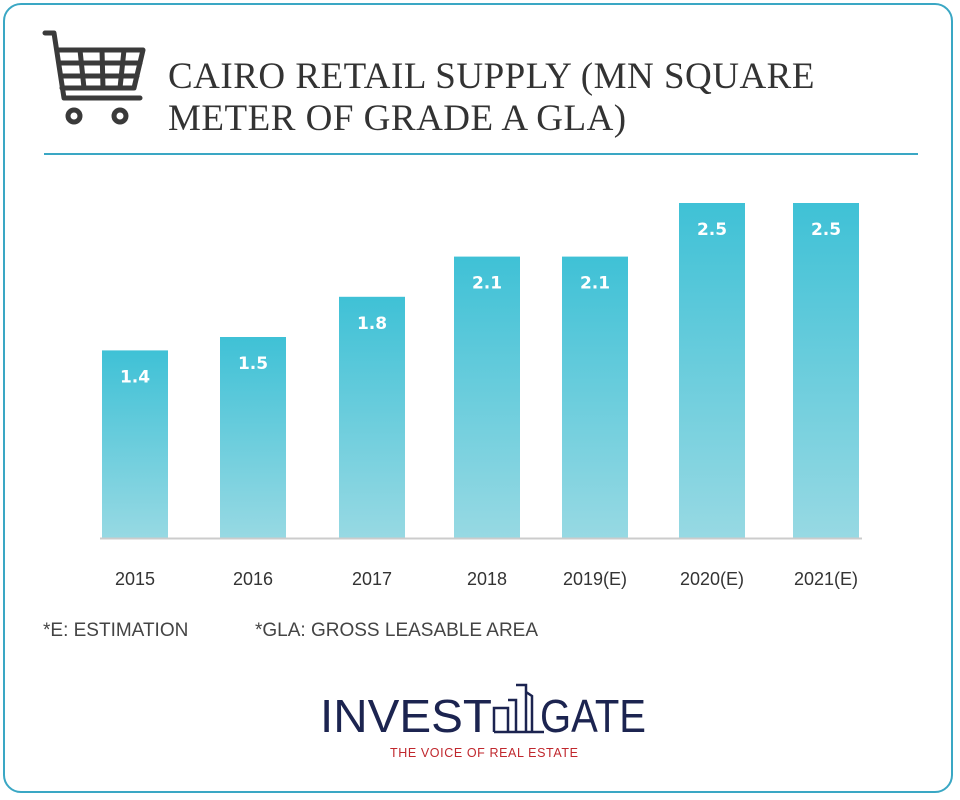 The image size is (960, 800). Describe the element at coordinates (94, 77) in the screenshot. I see `shopping-cart-icon` at that location.